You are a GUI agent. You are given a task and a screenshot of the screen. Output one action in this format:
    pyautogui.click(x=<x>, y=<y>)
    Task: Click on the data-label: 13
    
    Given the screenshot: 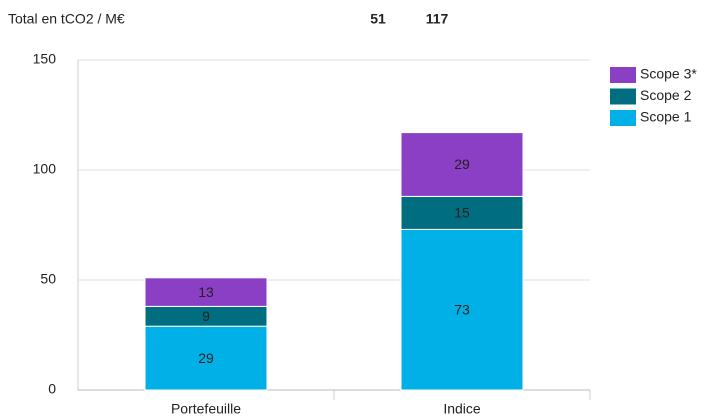 What is the action you would take?
    pyautogui.click(x=206, y=292)
    